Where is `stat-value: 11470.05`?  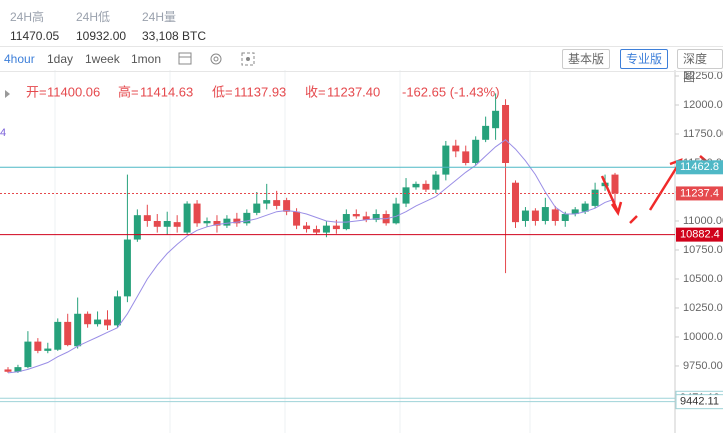 stat-value: 11470.05 is located at coordinates (35, 36).